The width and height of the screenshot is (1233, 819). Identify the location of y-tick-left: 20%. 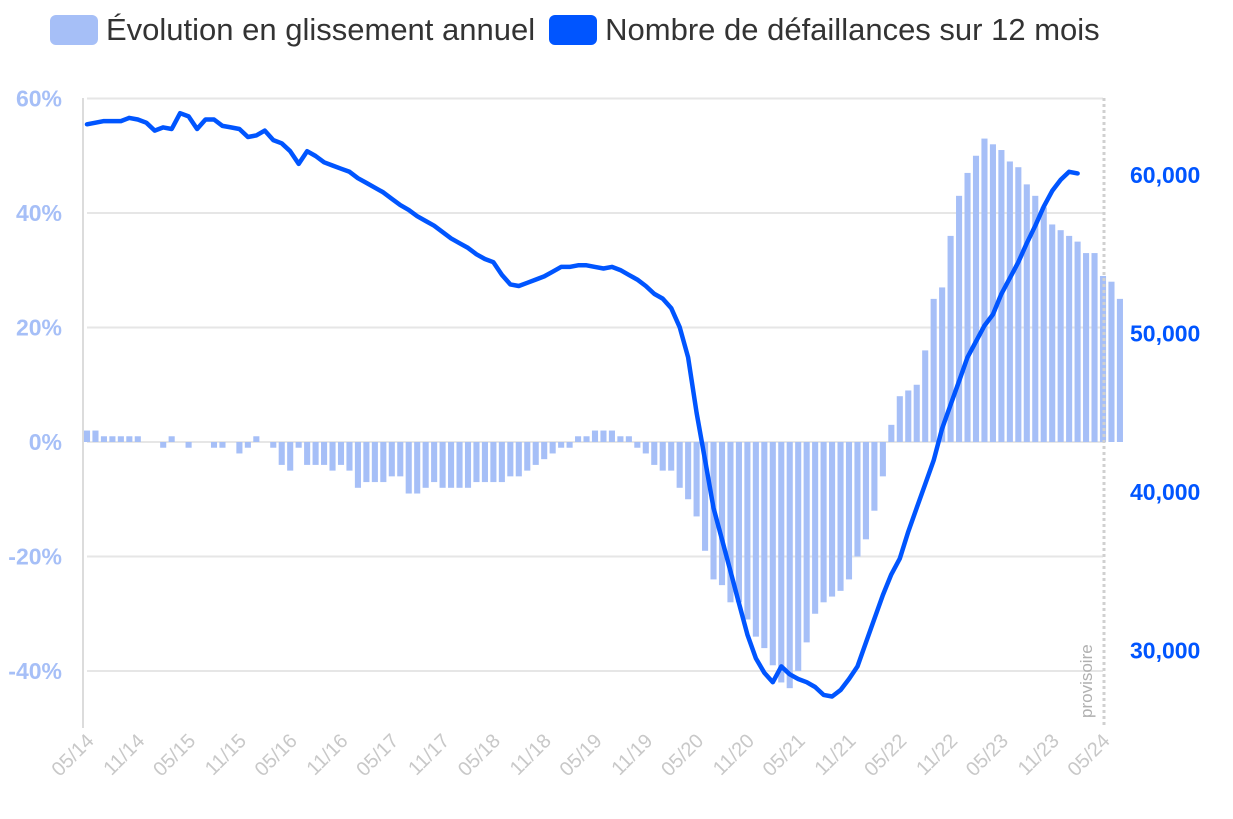
(39, 328).